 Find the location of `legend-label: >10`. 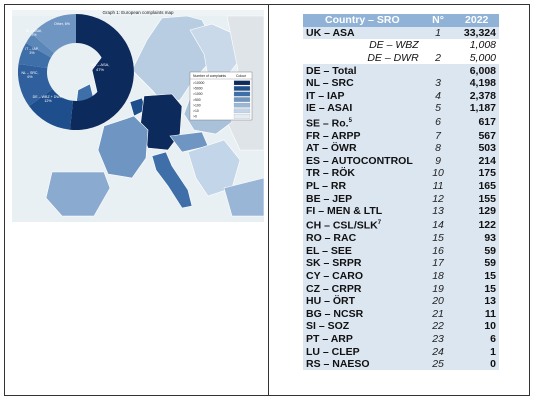

legend-label: >10 is located at coordinates (196, 111).